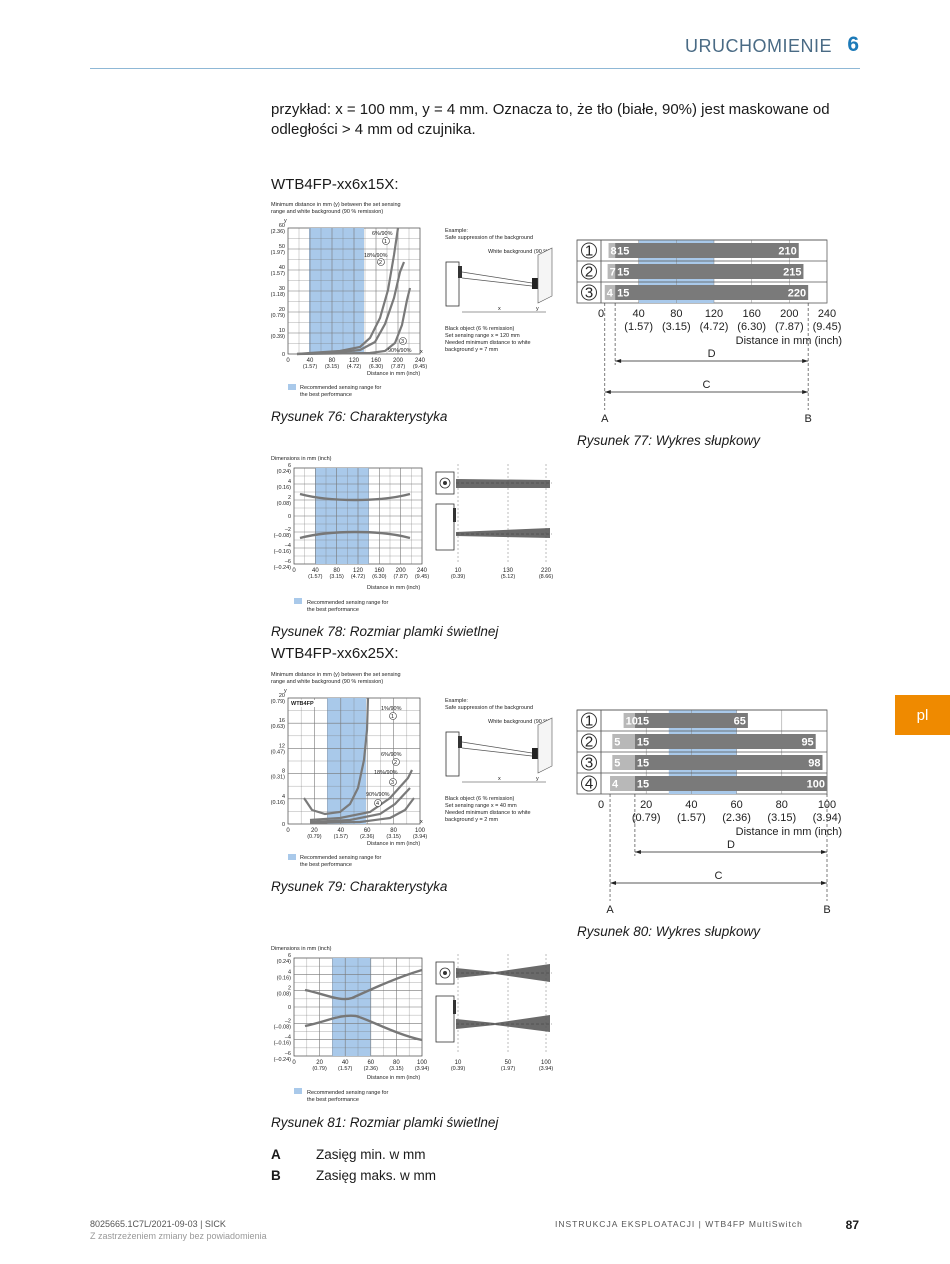 The width and height of the screenshot is (950, 1264). I want to click on y-tick-sub: (1.97), so click(278, 253).